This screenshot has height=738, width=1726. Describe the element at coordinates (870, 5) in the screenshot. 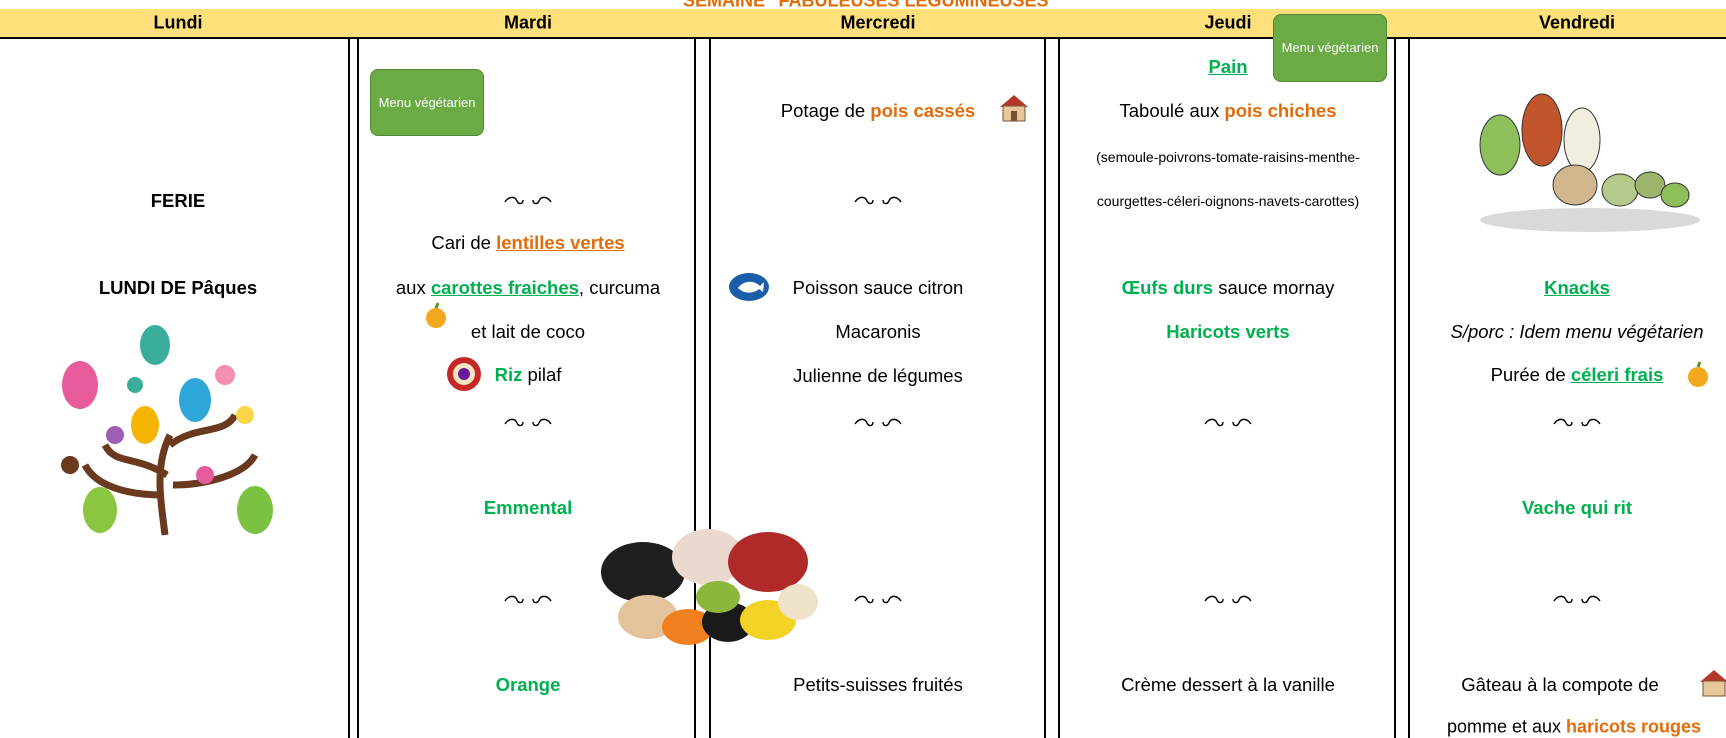

I see `week-title: SEMAINE "FABULEUSES LÉGUMINEUSES"` at that location.